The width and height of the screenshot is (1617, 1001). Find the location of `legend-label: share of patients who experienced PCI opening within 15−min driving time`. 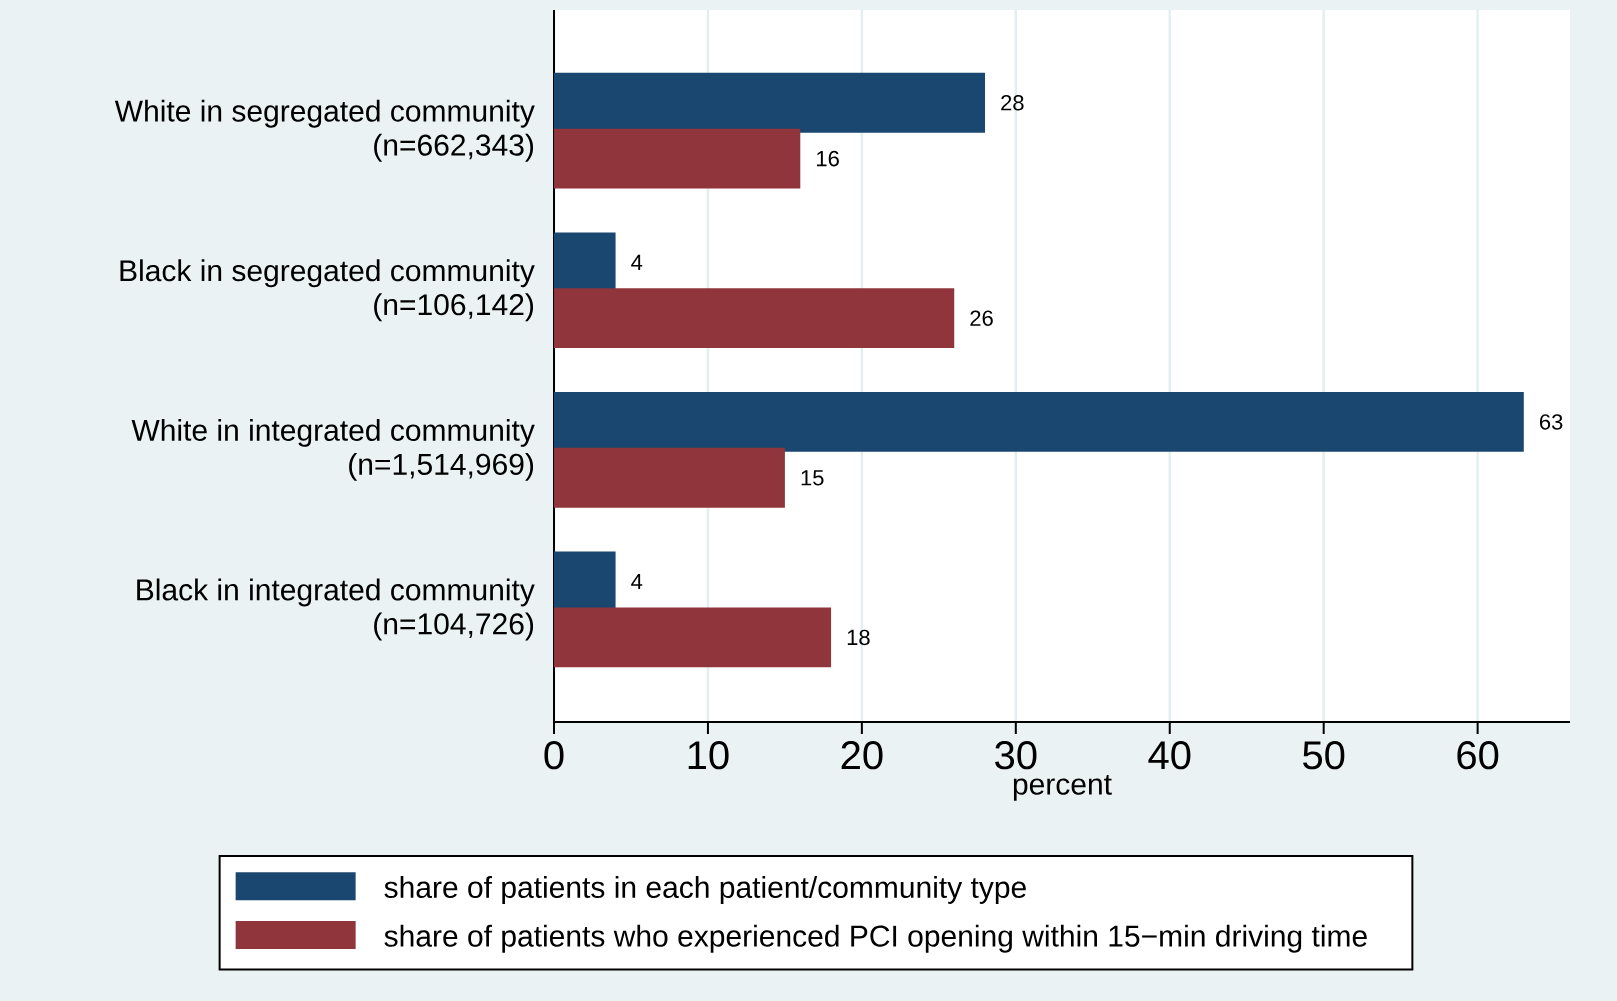

legend-label: share of patients who experienced PCI opening within 15−min driving time is located at coordinates (875, 938).